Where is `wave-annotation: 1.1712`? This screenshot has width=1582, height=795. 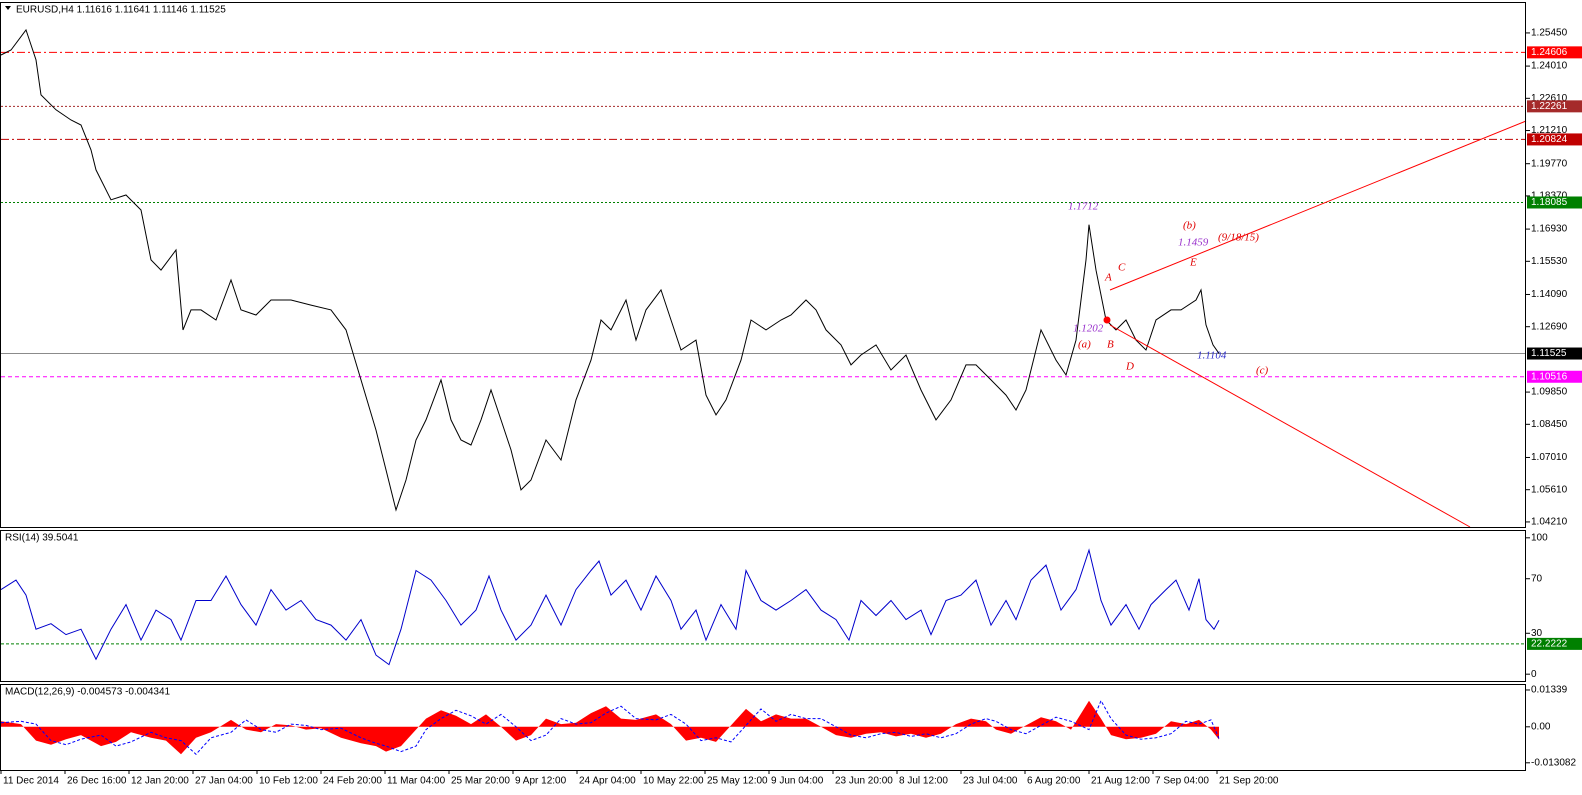 wave-annotation: 1.1712 is located at coordinates (1083, 207).